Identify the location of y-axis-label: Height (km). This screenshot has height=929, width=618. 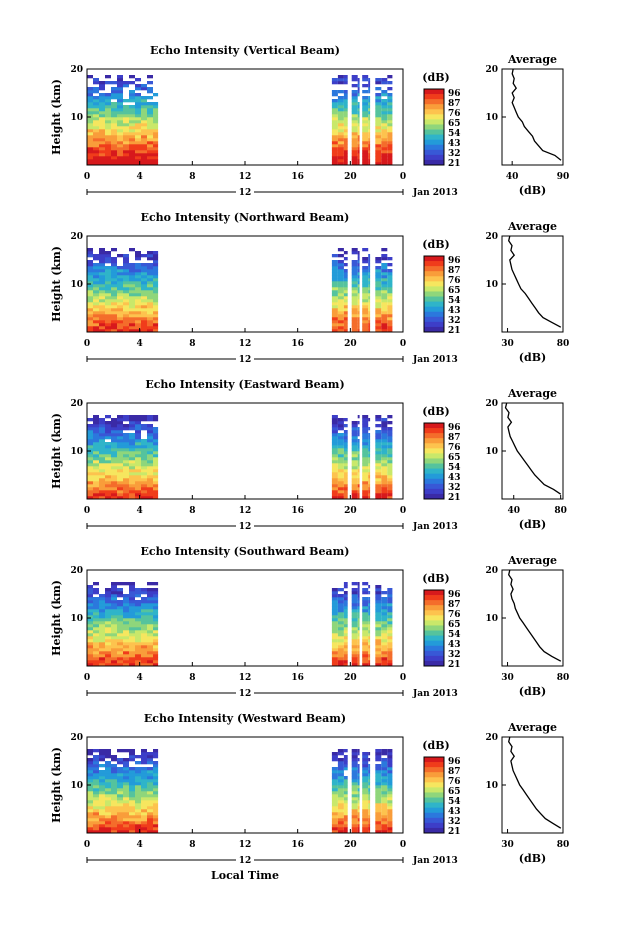
(56, 284).